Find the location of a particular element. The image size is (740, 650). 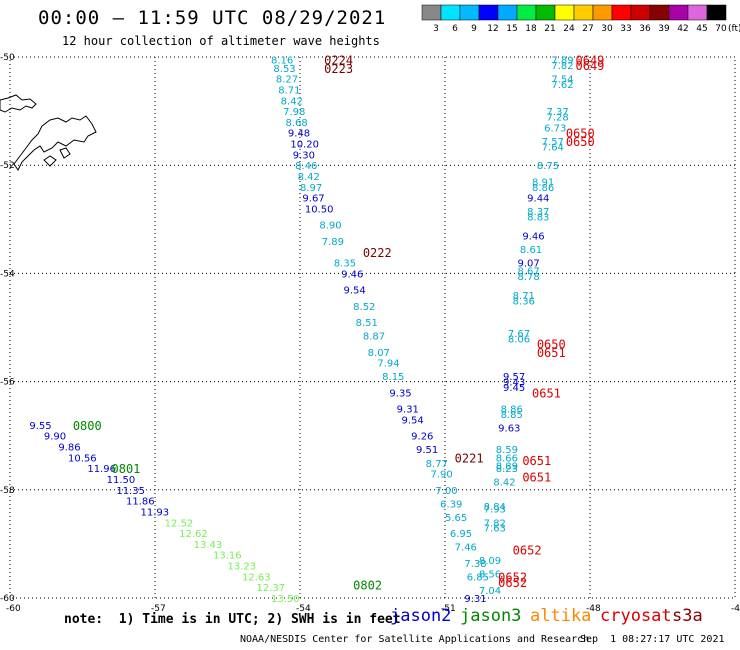

colorbar-tick: 21 is located at coordinates (549, 29).